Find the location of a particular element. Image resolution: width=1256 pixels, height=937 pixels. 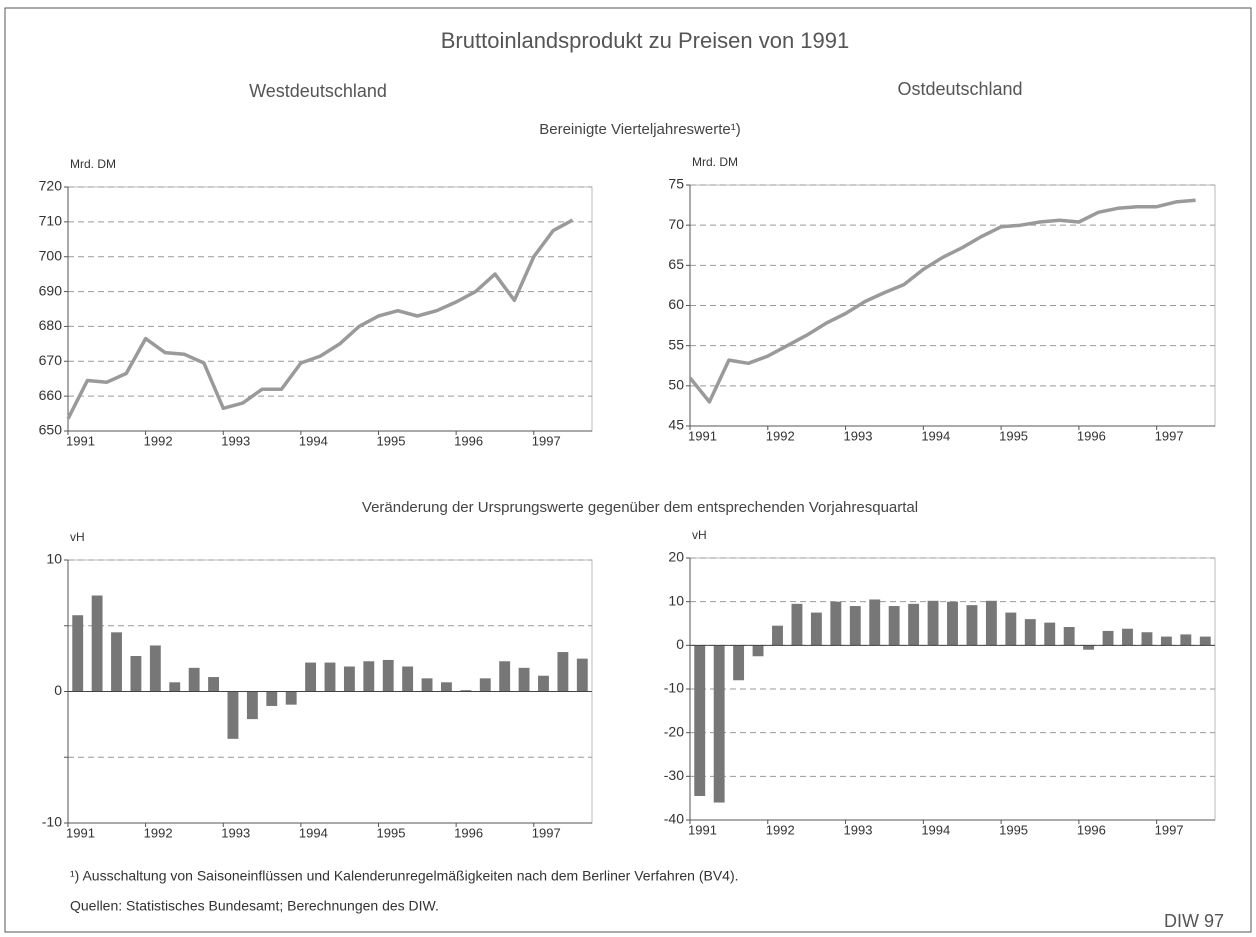

y-tick-label: 20 is located at coordinates (676, 557).